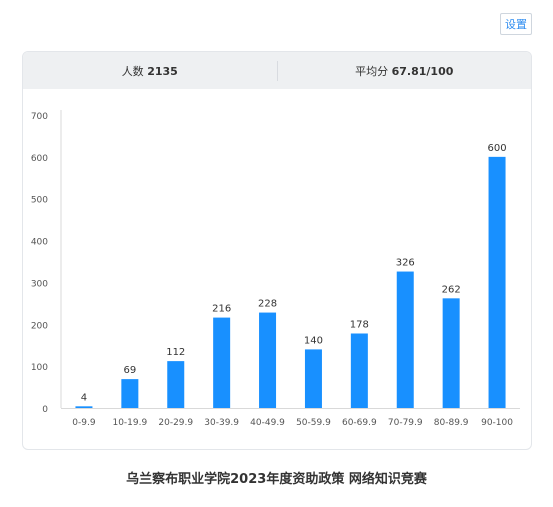  Describe the element at coordinates (313, 340) in the screenshot. I see `bar-value-label: 140` at that location.